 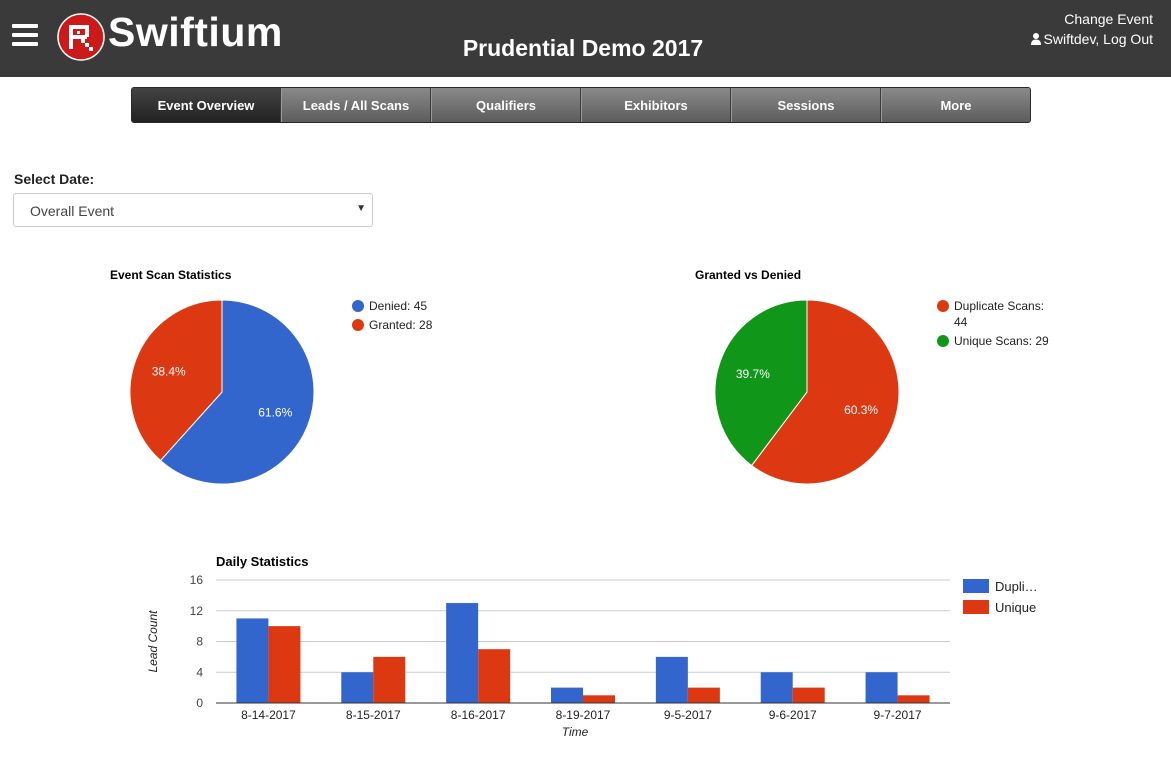 I want to click on date-select: Overall Event ▼, so click(x=193, y=210).